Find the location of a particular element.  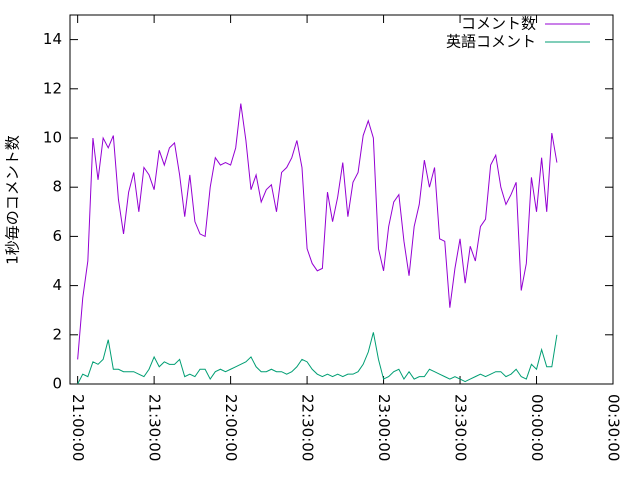

y-tick-label: 2 is located at coordinates (57, 334).